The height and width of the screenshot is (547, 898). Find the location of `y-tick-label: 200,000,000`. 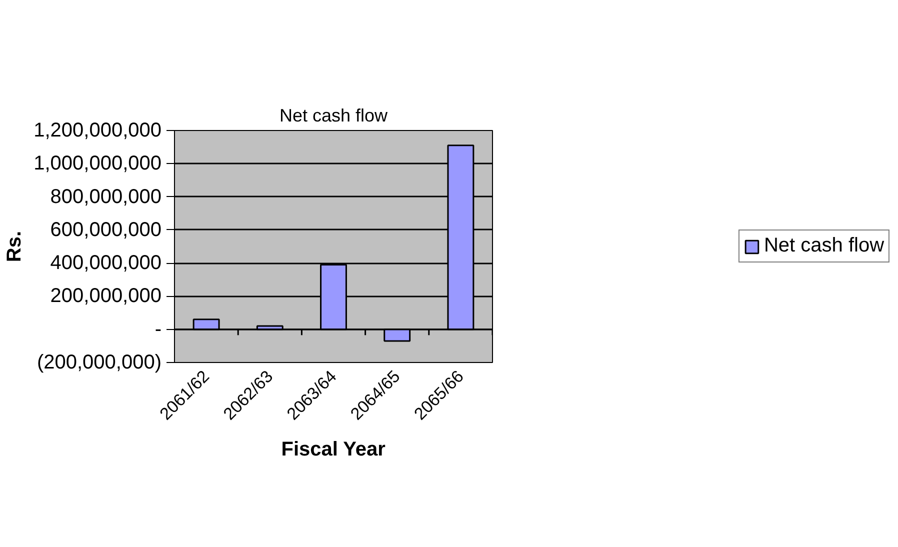

y-tick-label: 200,000,000 is located at coordinates (106, 296).